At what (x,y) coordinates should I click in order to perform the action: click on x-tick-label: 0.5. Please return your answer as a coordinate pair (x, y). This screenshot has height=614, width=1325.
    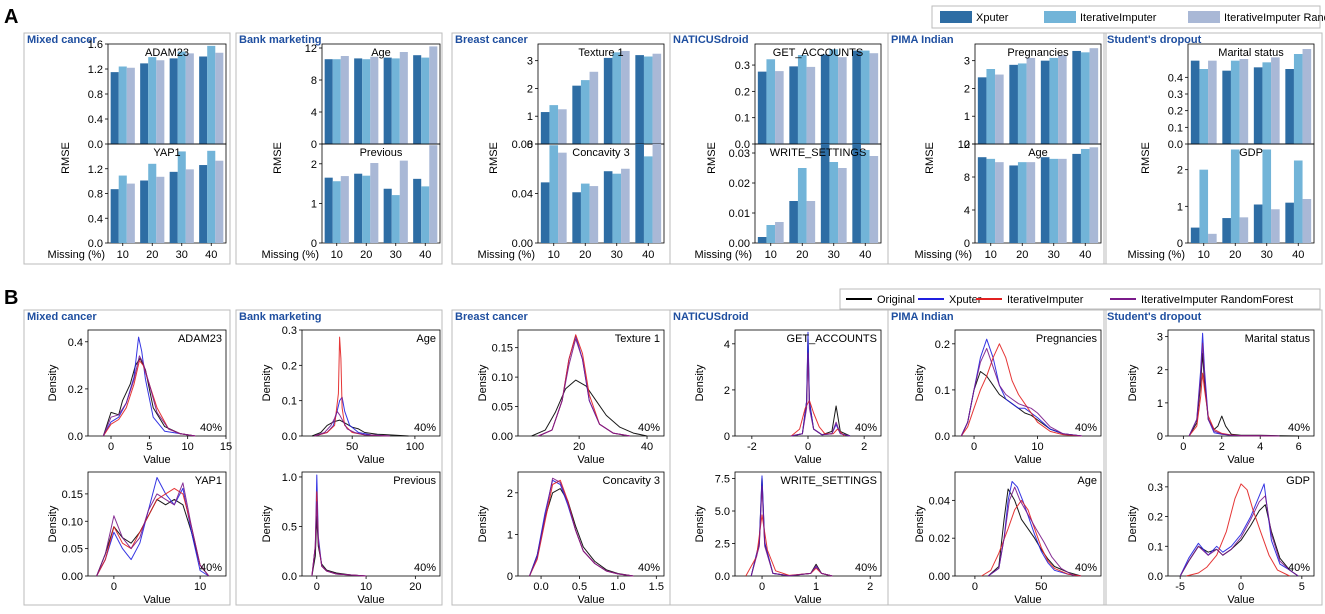
    Looking at the image, I should click on (579, 587).